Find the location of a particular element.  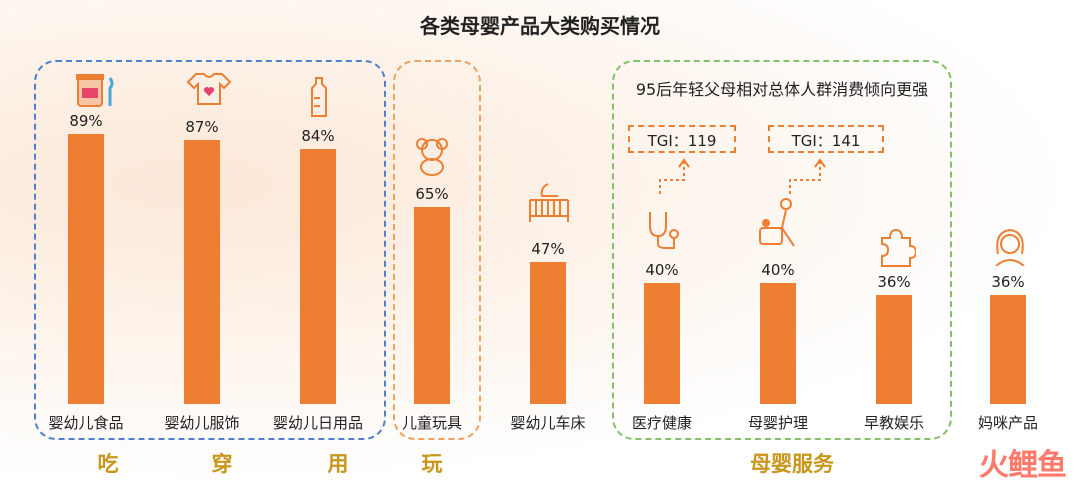

value-label-1: 89% is located at coordinates (86, 121).